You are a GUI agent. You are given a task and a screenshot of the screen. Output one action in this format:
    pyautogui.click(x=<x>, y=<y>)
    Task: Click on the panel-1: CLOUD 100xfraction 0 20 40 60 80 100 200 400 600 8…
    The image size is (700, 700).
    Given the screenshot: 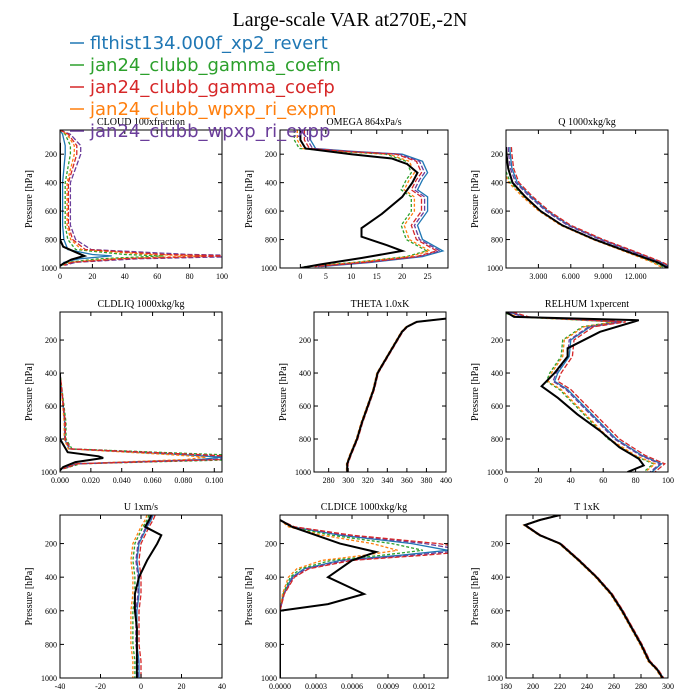 What is the action you would take?
    pyautogui.click(x=126, y=199)
    